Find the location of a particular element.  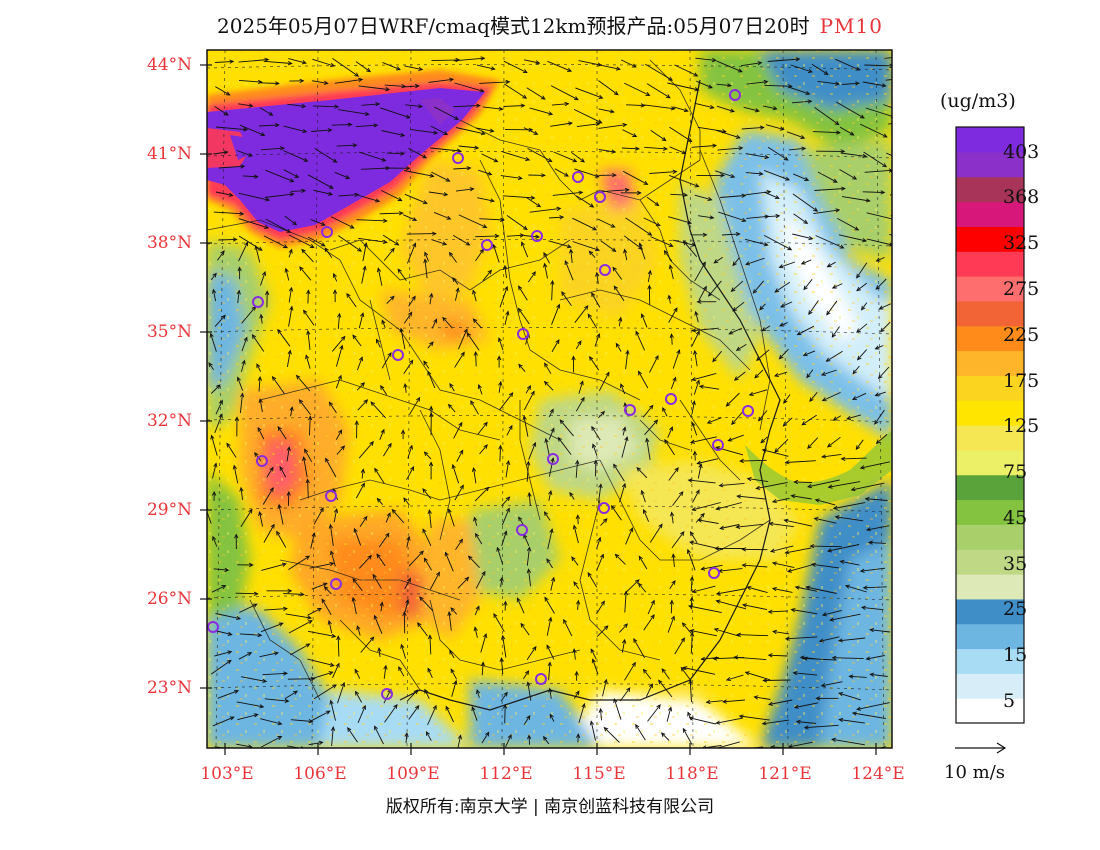

colorbar-label-403: 403 is located at coordinates (1021, 152).